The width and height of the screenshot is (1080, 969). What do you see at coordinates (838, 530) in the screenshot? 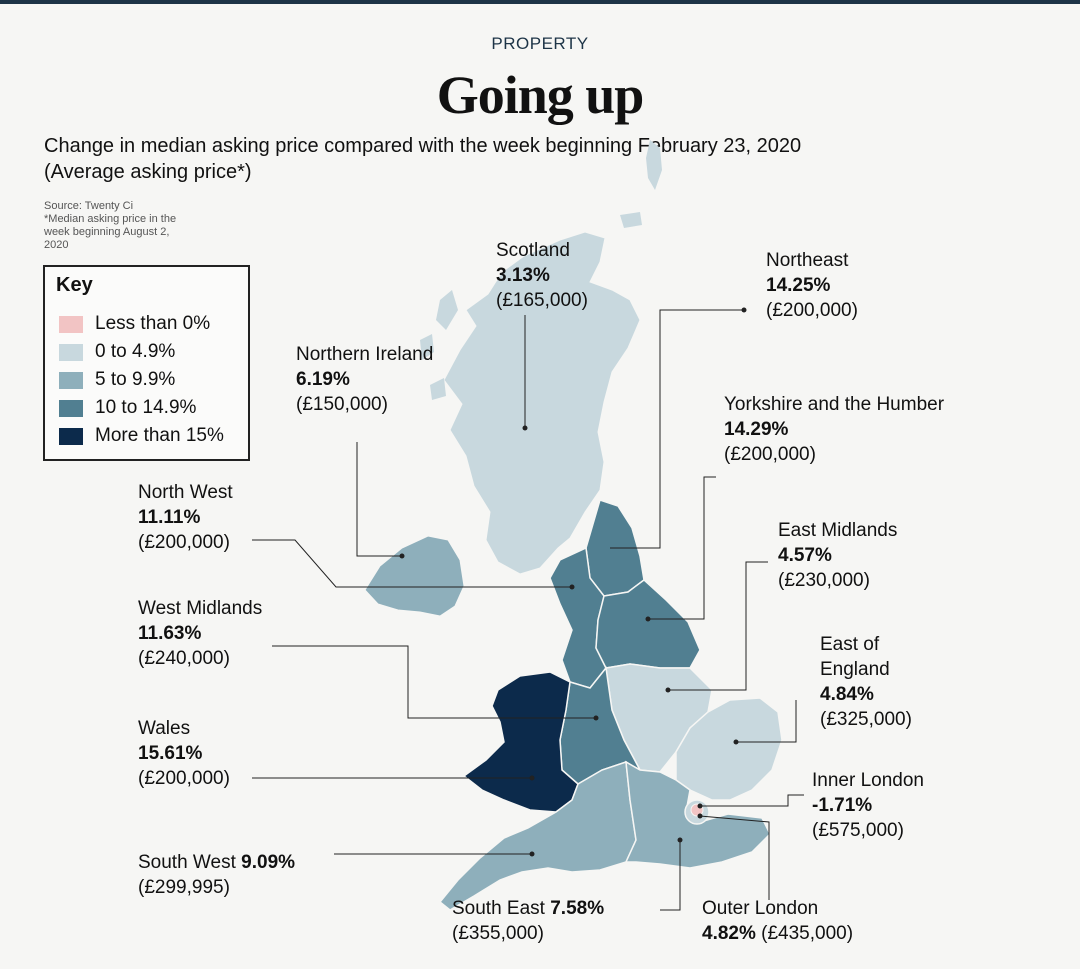
I see `region-name: East Midlands` at bounding box center [838, 530].